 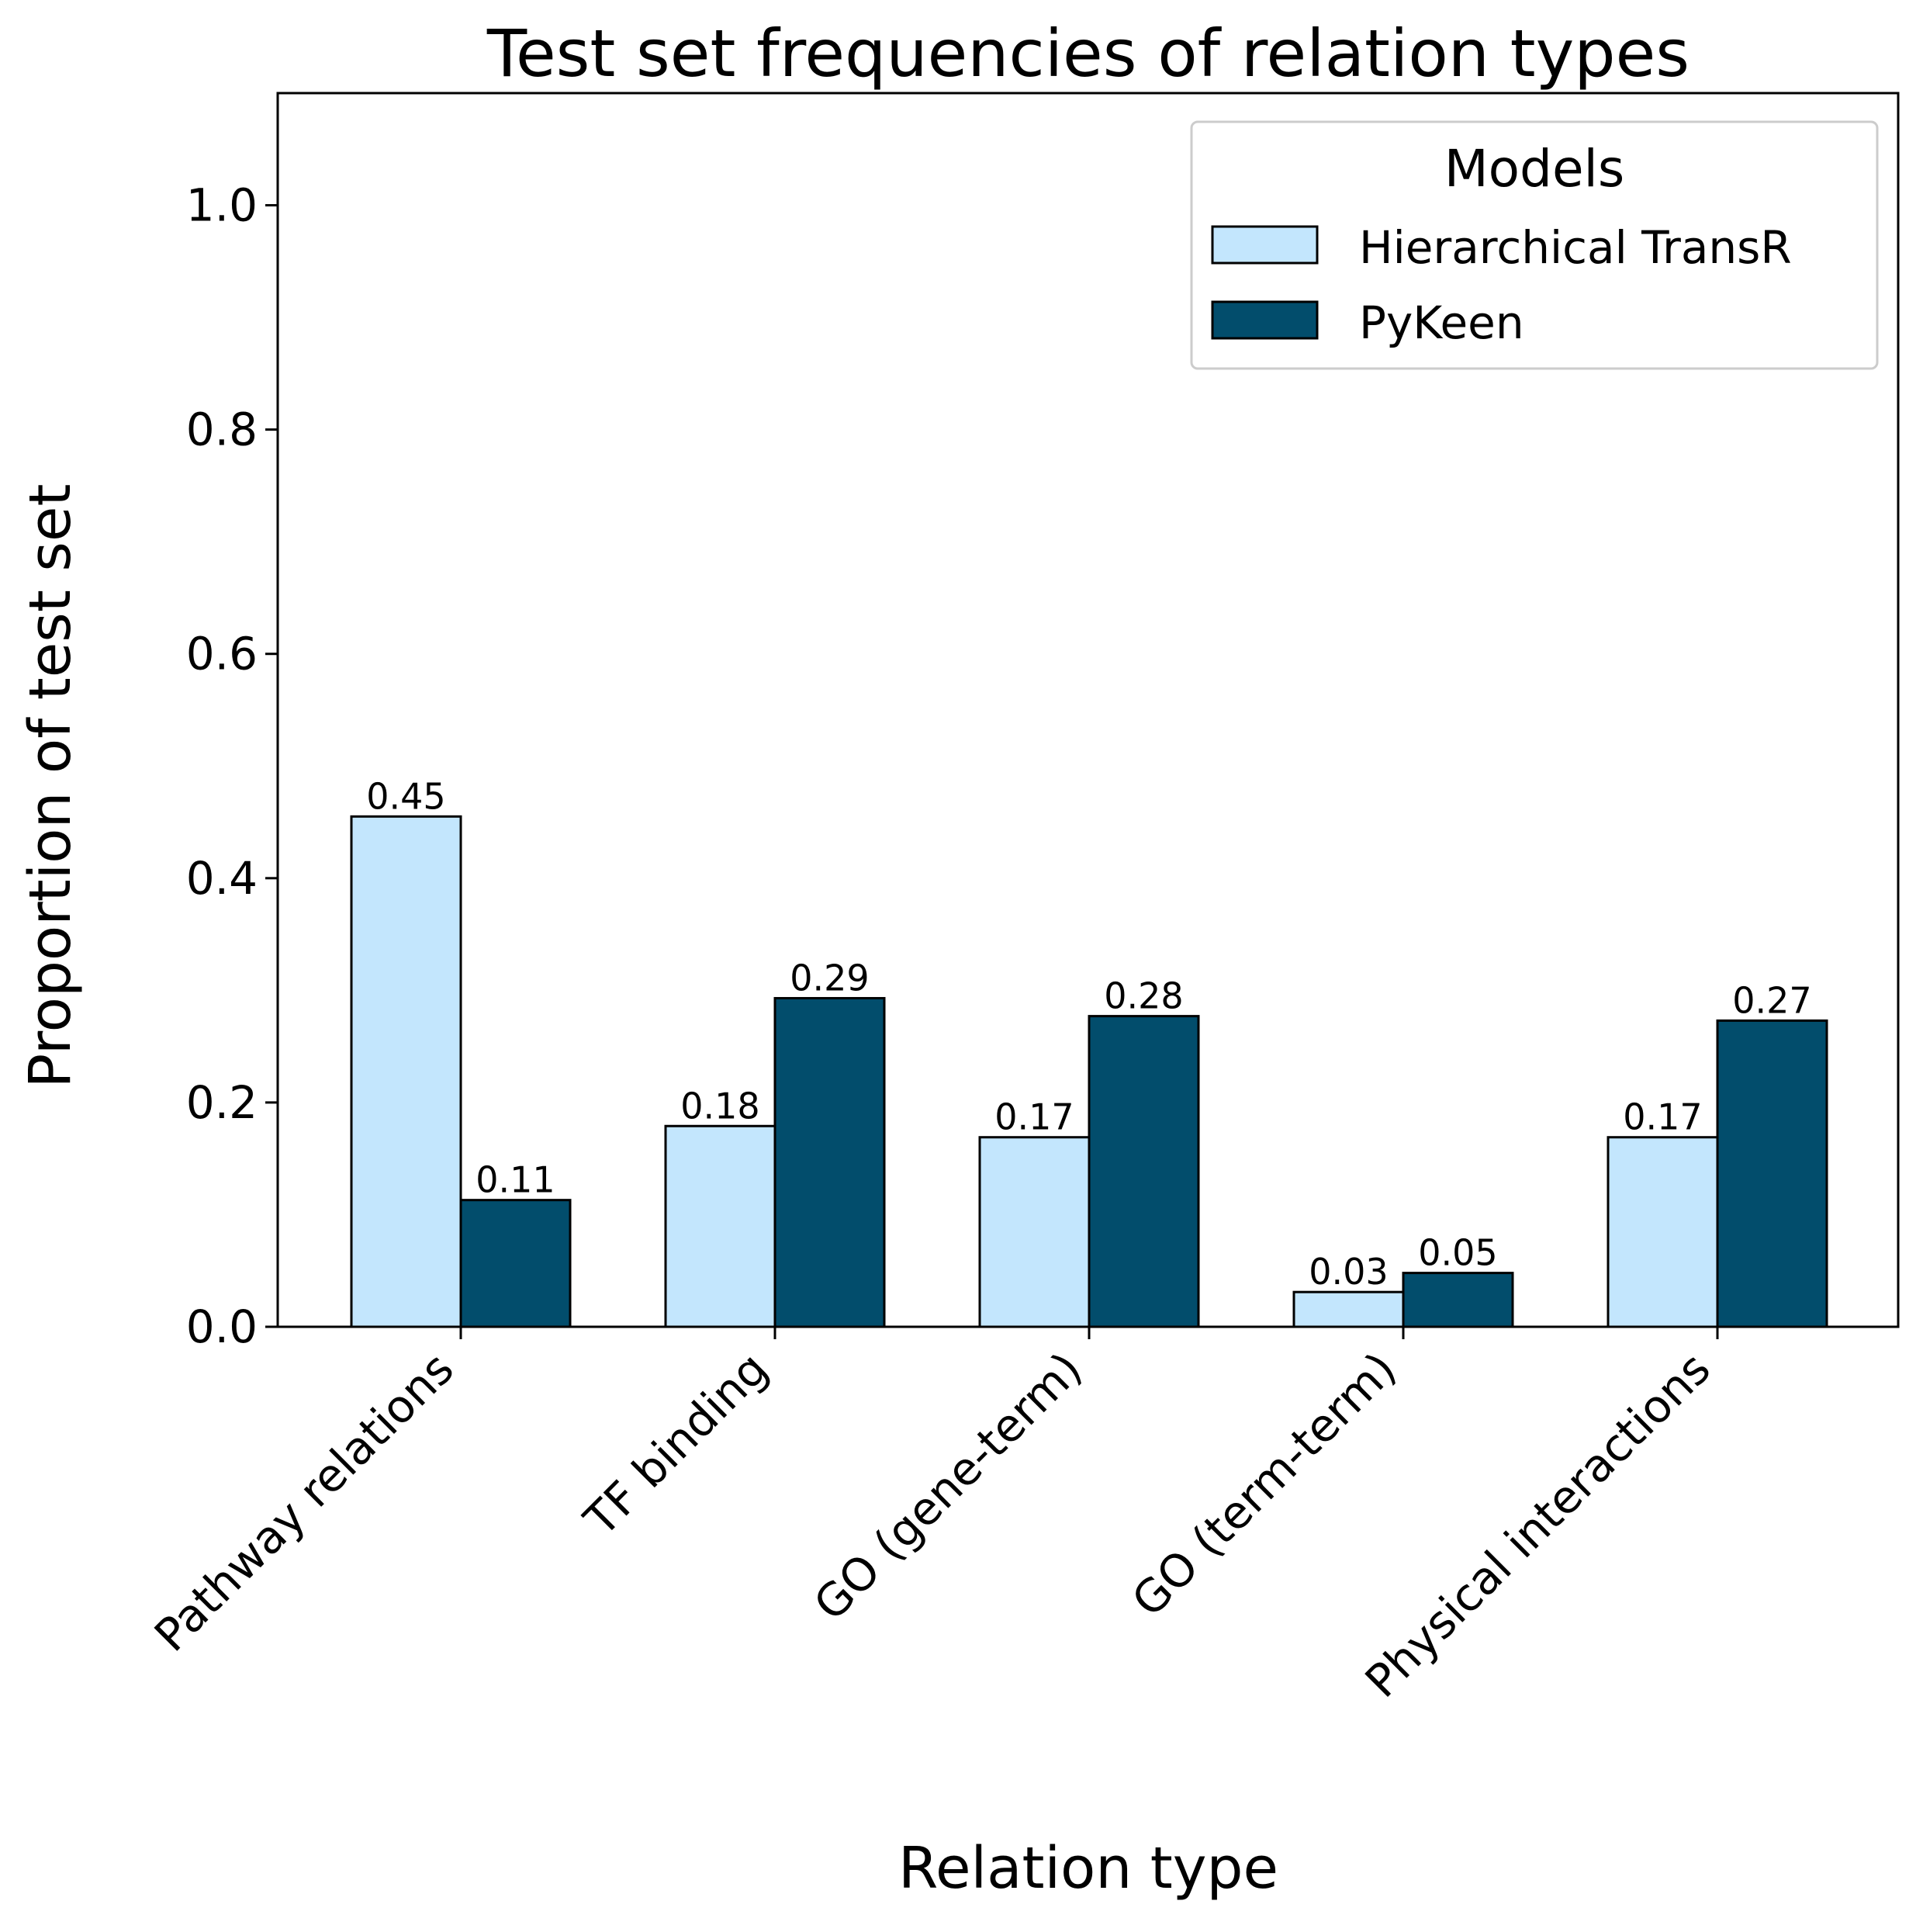 I want to click on bar-pykeen-pathway-relations, so click(x=515, y=1263).